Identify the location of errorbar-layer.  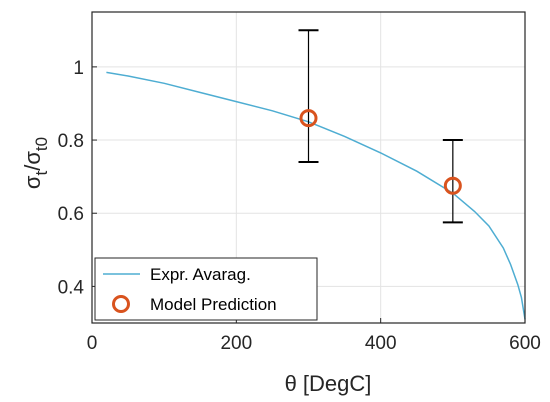
(380, 126).